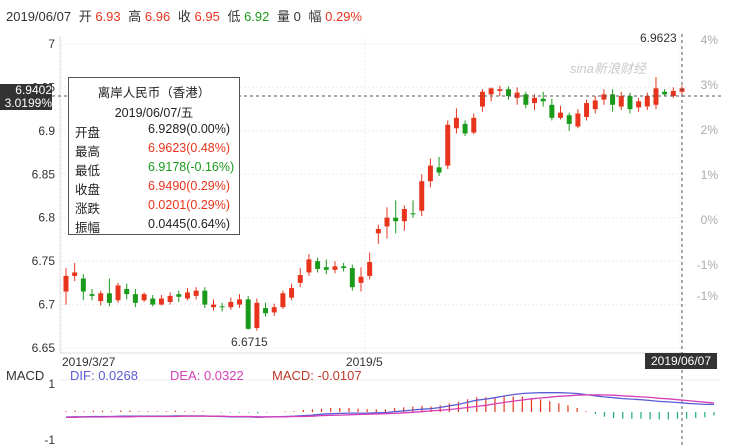  What do you see at coordinates (189, 129) in the screenshot?
I see `tooltip-value: 6.9289(0.00%)` at bounding box center [189, 129].